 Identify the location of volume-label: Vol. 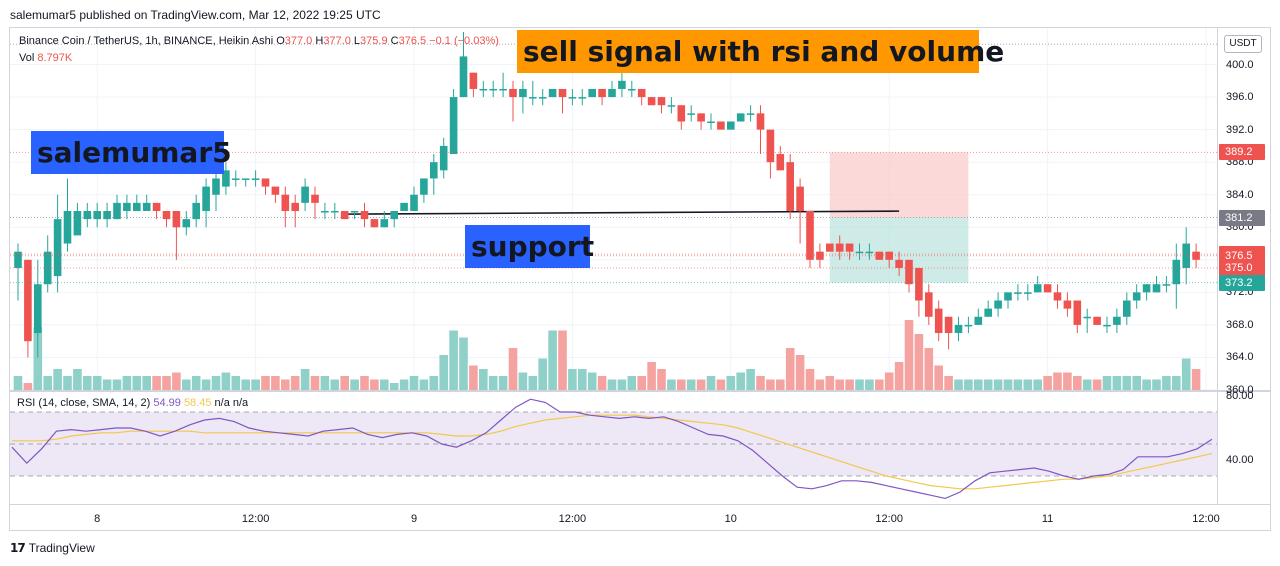
(27, 58).